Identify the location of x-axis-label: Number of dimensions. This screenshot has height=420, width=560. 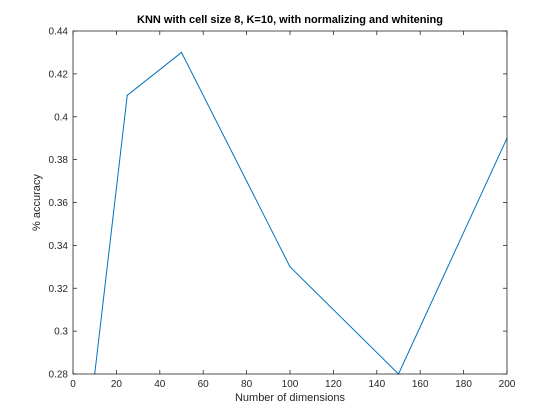
(290, 398).